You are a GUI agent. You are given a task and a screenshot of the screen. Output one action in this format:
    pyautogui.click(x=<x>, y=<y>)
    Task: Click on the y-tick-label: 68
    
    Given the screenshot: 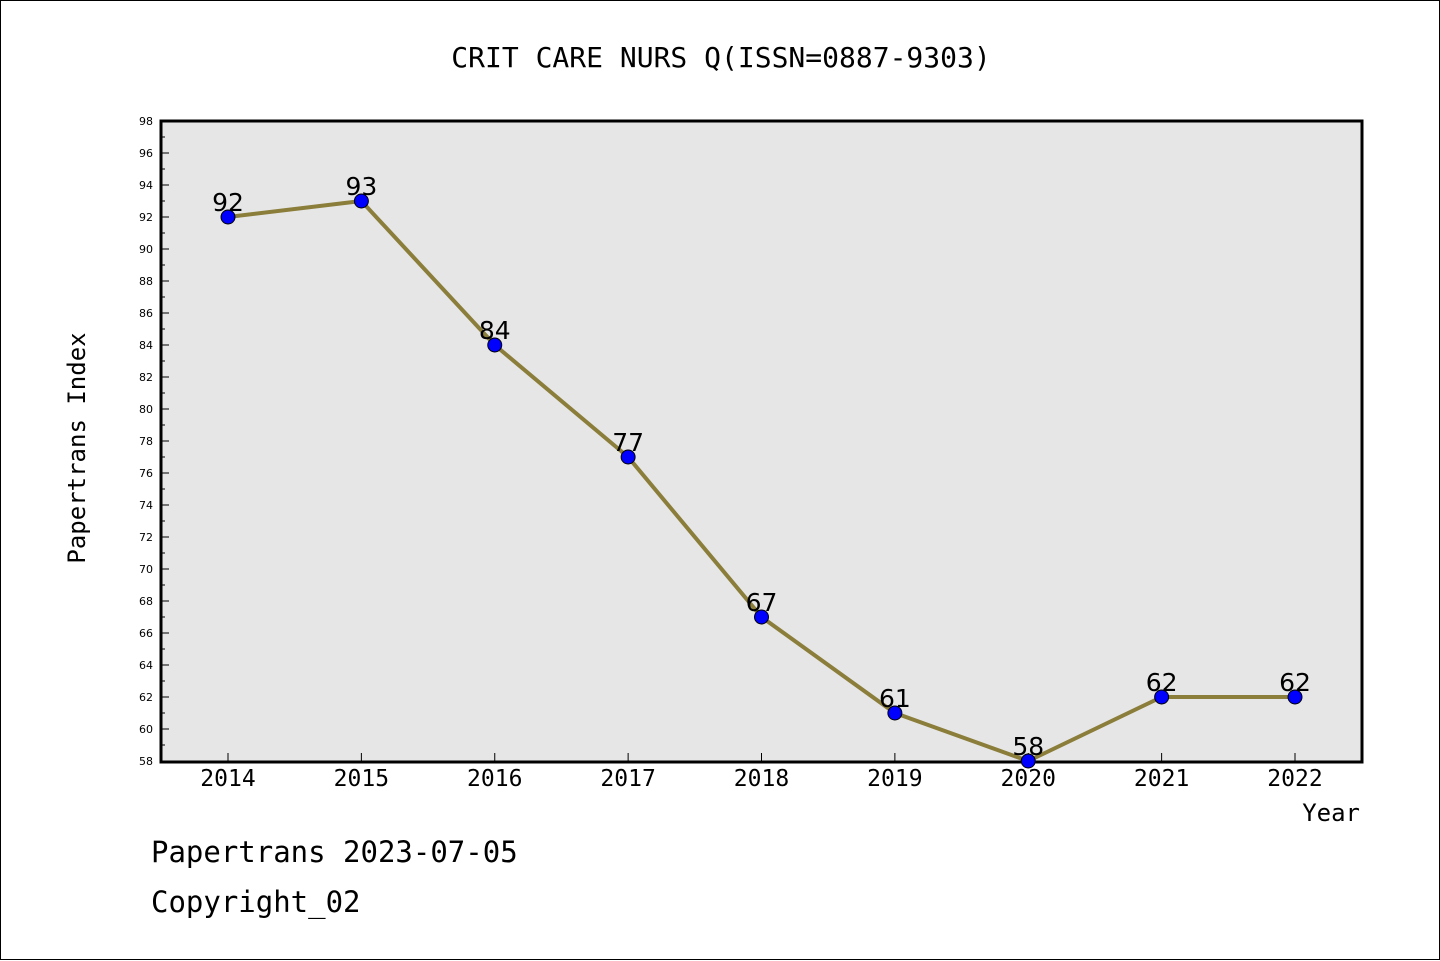 What is the action you would take?
    pyautogui.click(x=146, y=601)
    